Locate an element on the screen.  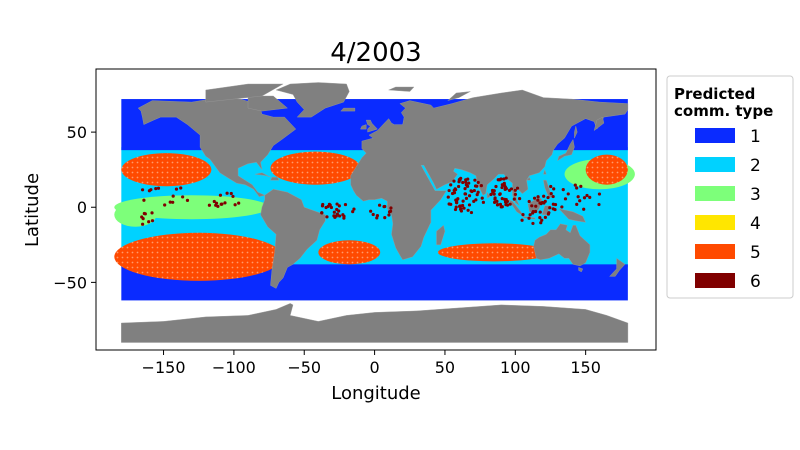
type2-equatorial-atlantic is located at coordinates (339, 203).